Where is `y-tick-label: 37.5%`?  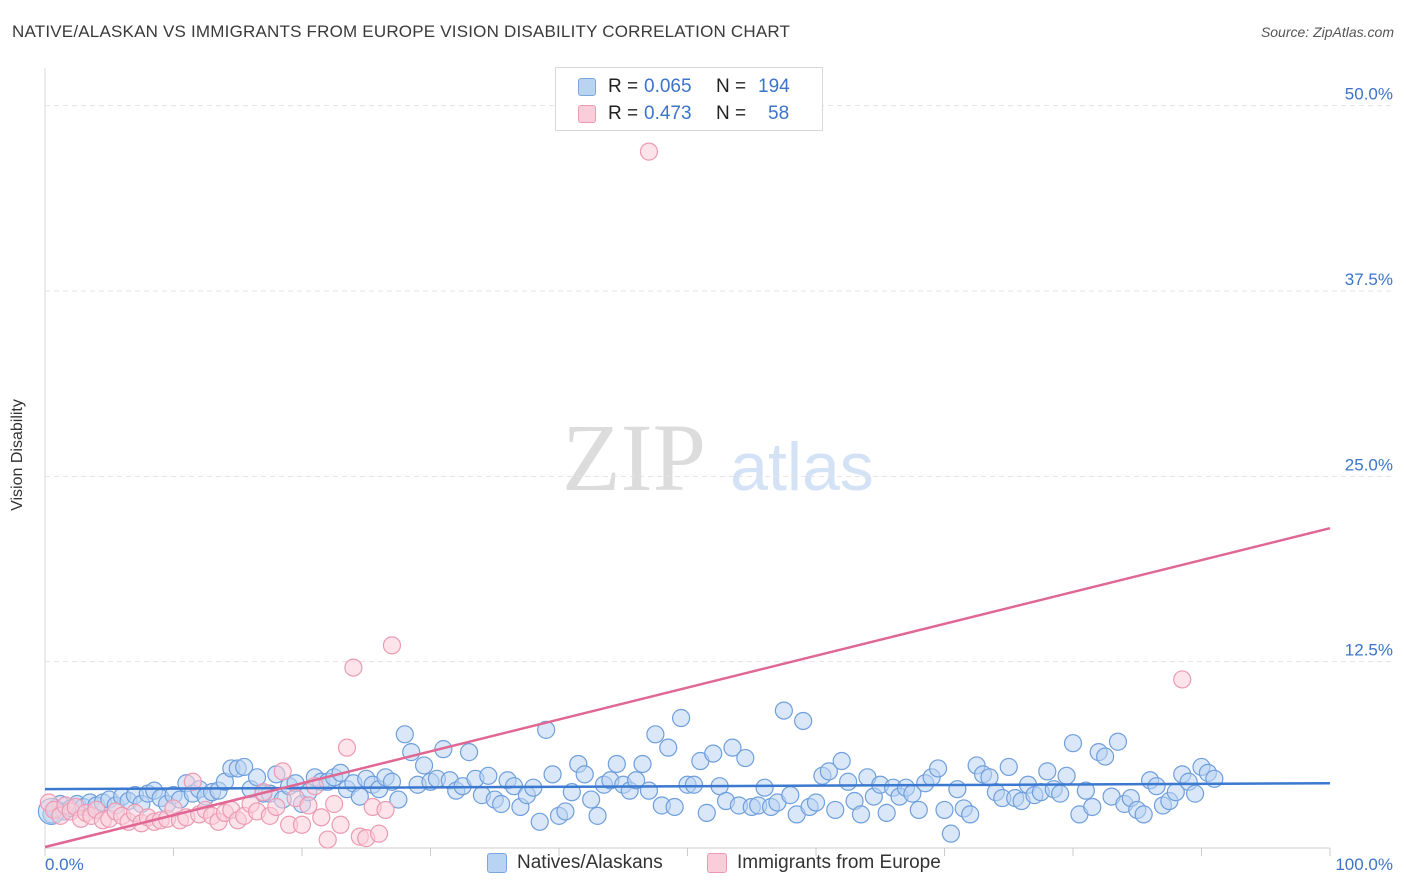
y-tick-label: 37.5% is located at coordinates (1369, 279).